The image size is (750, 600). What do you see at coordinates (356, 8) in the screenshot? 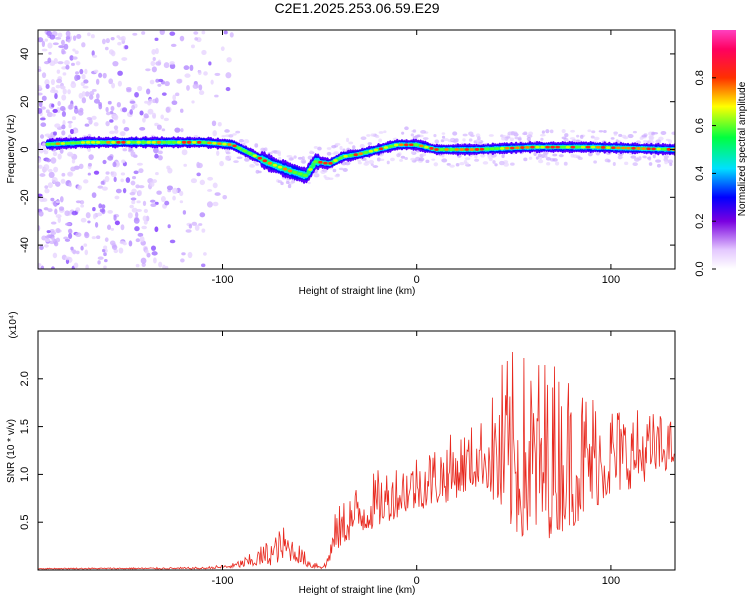
I see `chart-title: C2E1.2025.253.06.59.E29` at bounding box center [356, 8].